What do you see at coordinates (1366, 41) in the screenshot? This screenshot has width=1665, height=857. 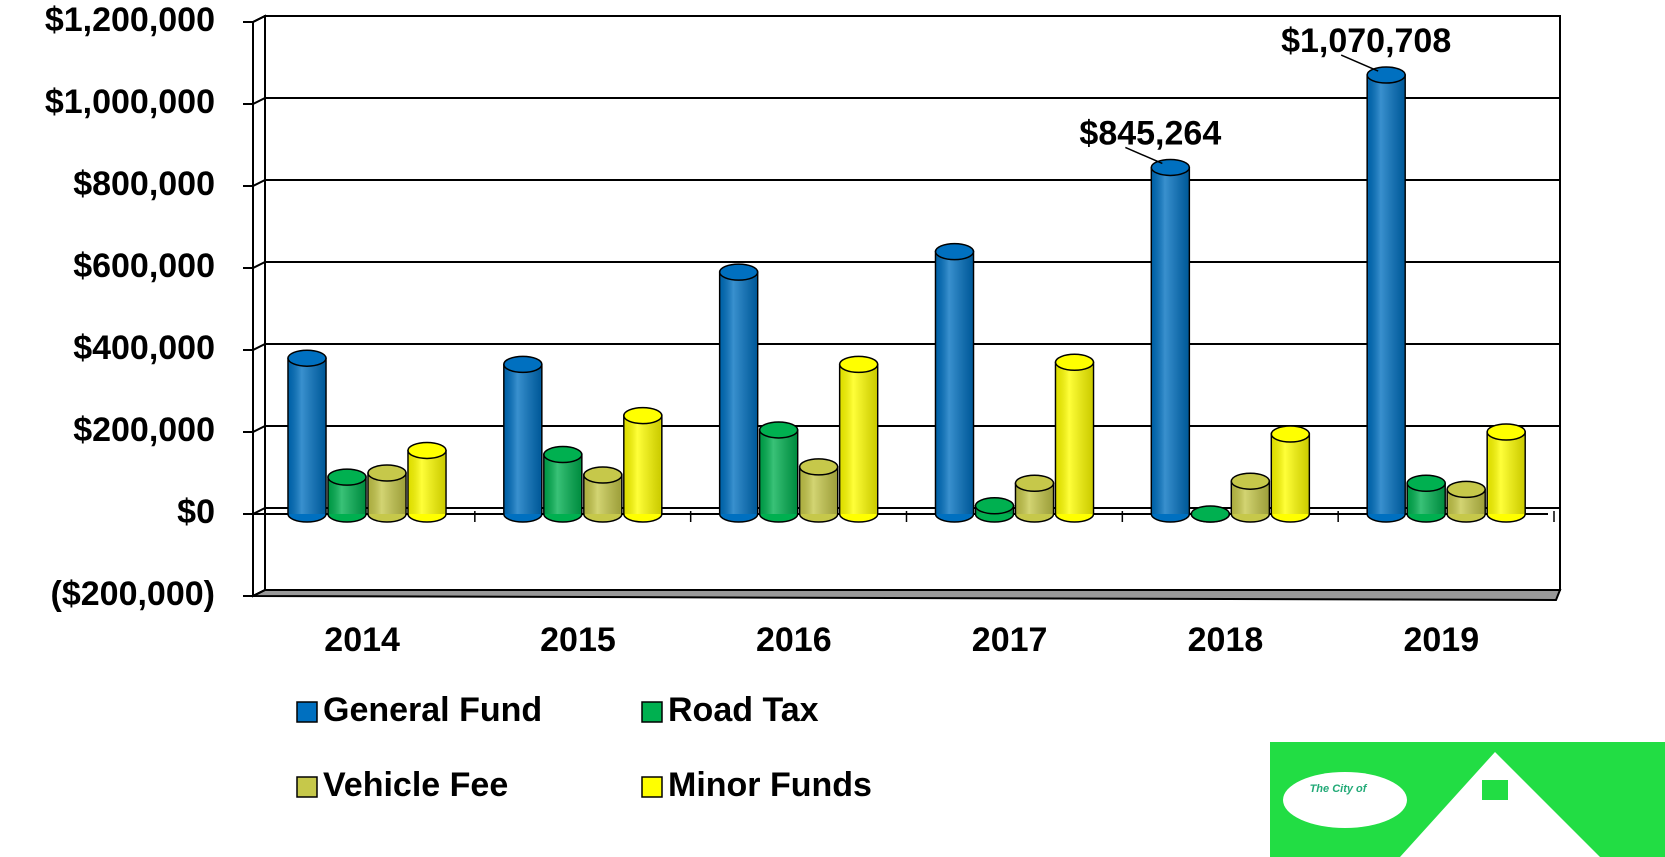 I see `data-label: $1,070,708` at bounding box center [1366, 41].